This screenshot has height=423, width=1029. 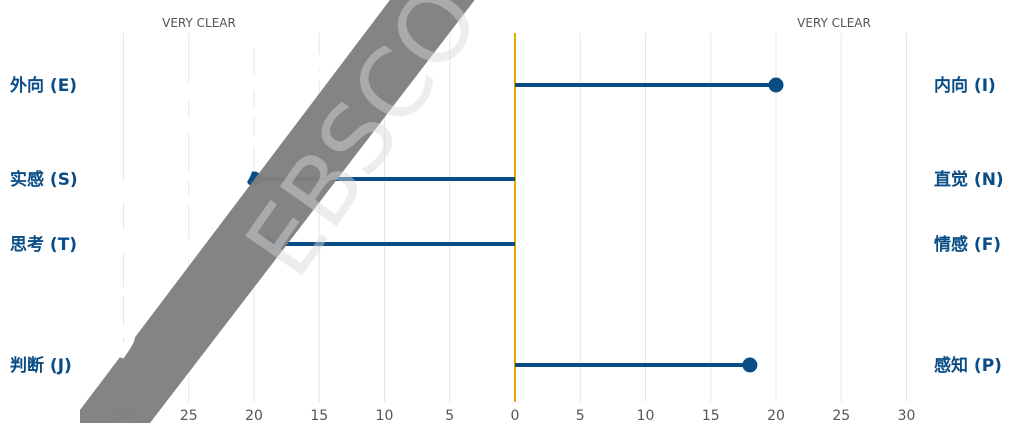 What do you see at coordinates (44, 179) in the screenshot?
I see `left-pole-label: 实感 (S)` at bounding box center [44, 179].